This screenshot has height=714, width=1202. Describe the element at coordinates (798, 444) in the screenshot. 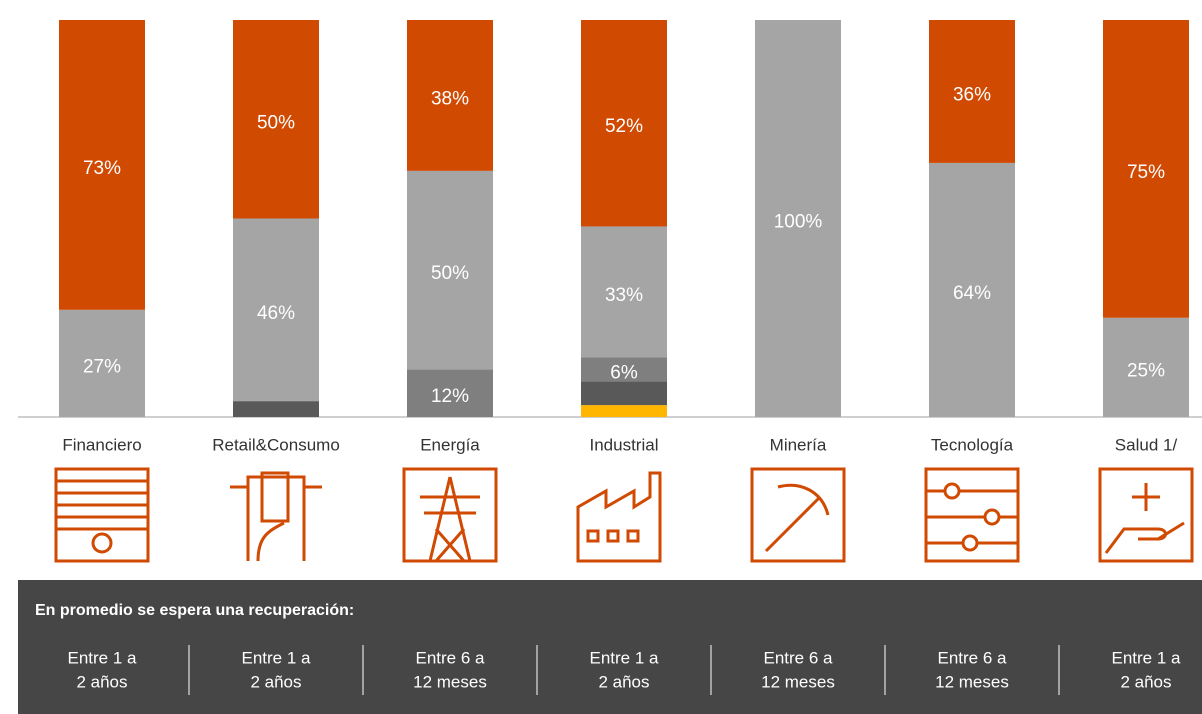

I see `x-tick-label: Minería` at that location.